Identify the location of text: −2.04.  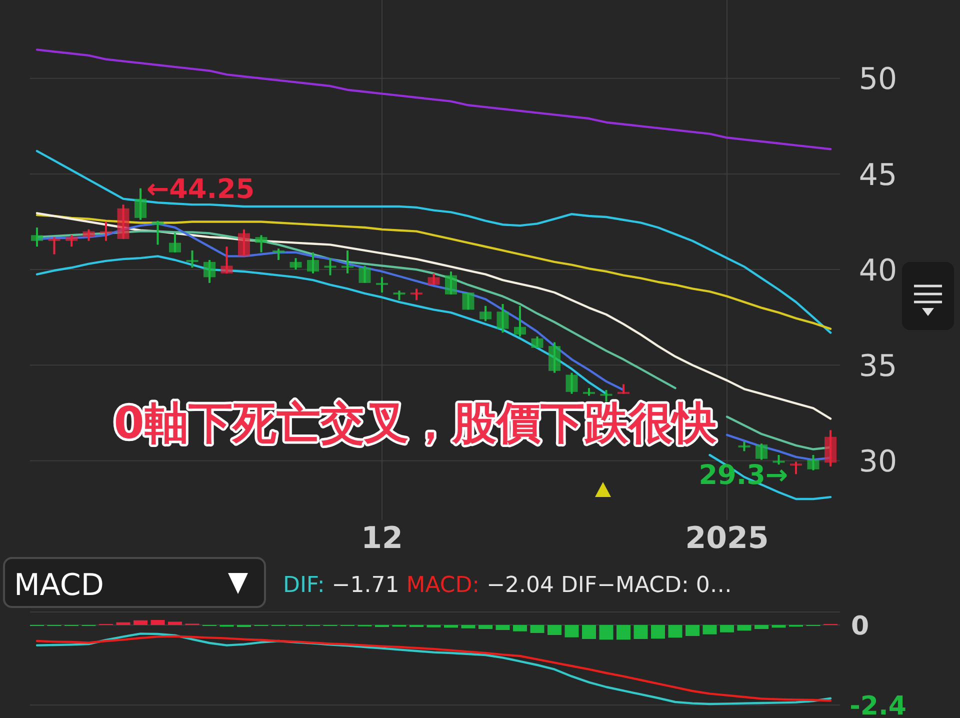
(517, 585).